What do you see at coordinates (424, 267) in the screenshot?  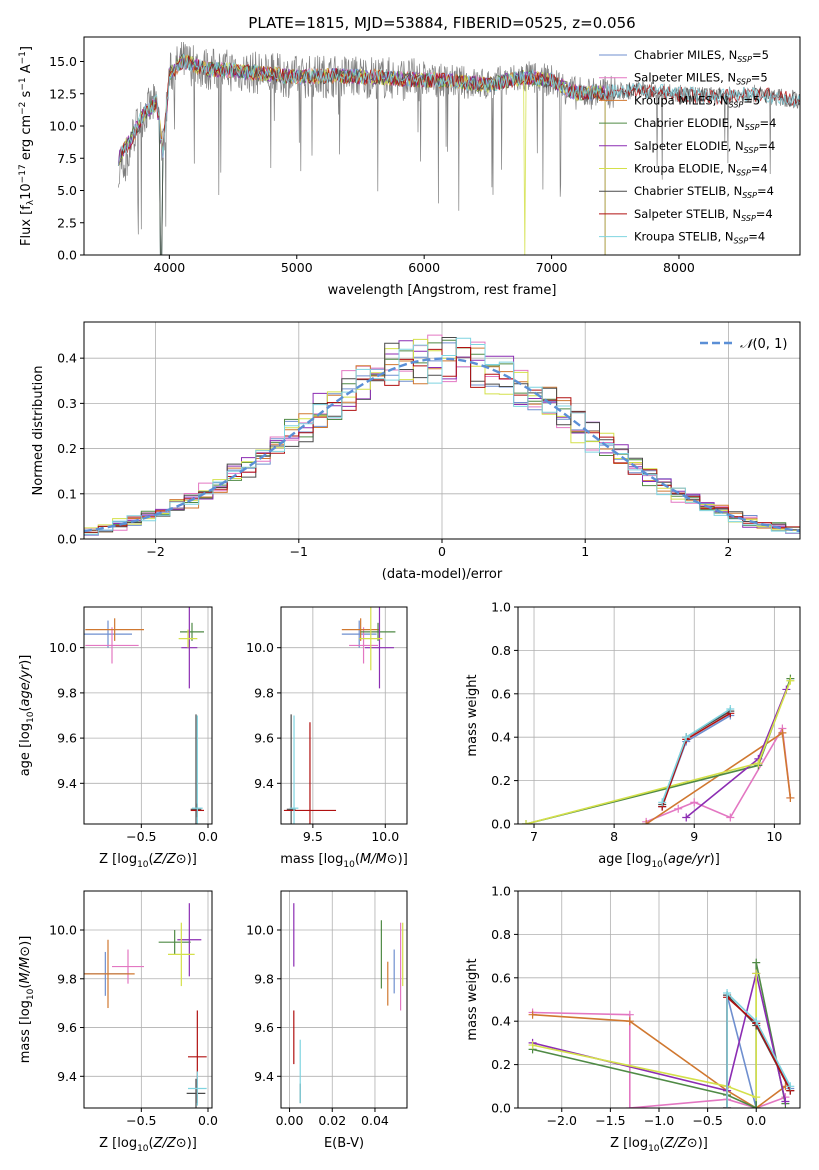 I see `x-tick-label: 6000` at bounding box center [424, 267].